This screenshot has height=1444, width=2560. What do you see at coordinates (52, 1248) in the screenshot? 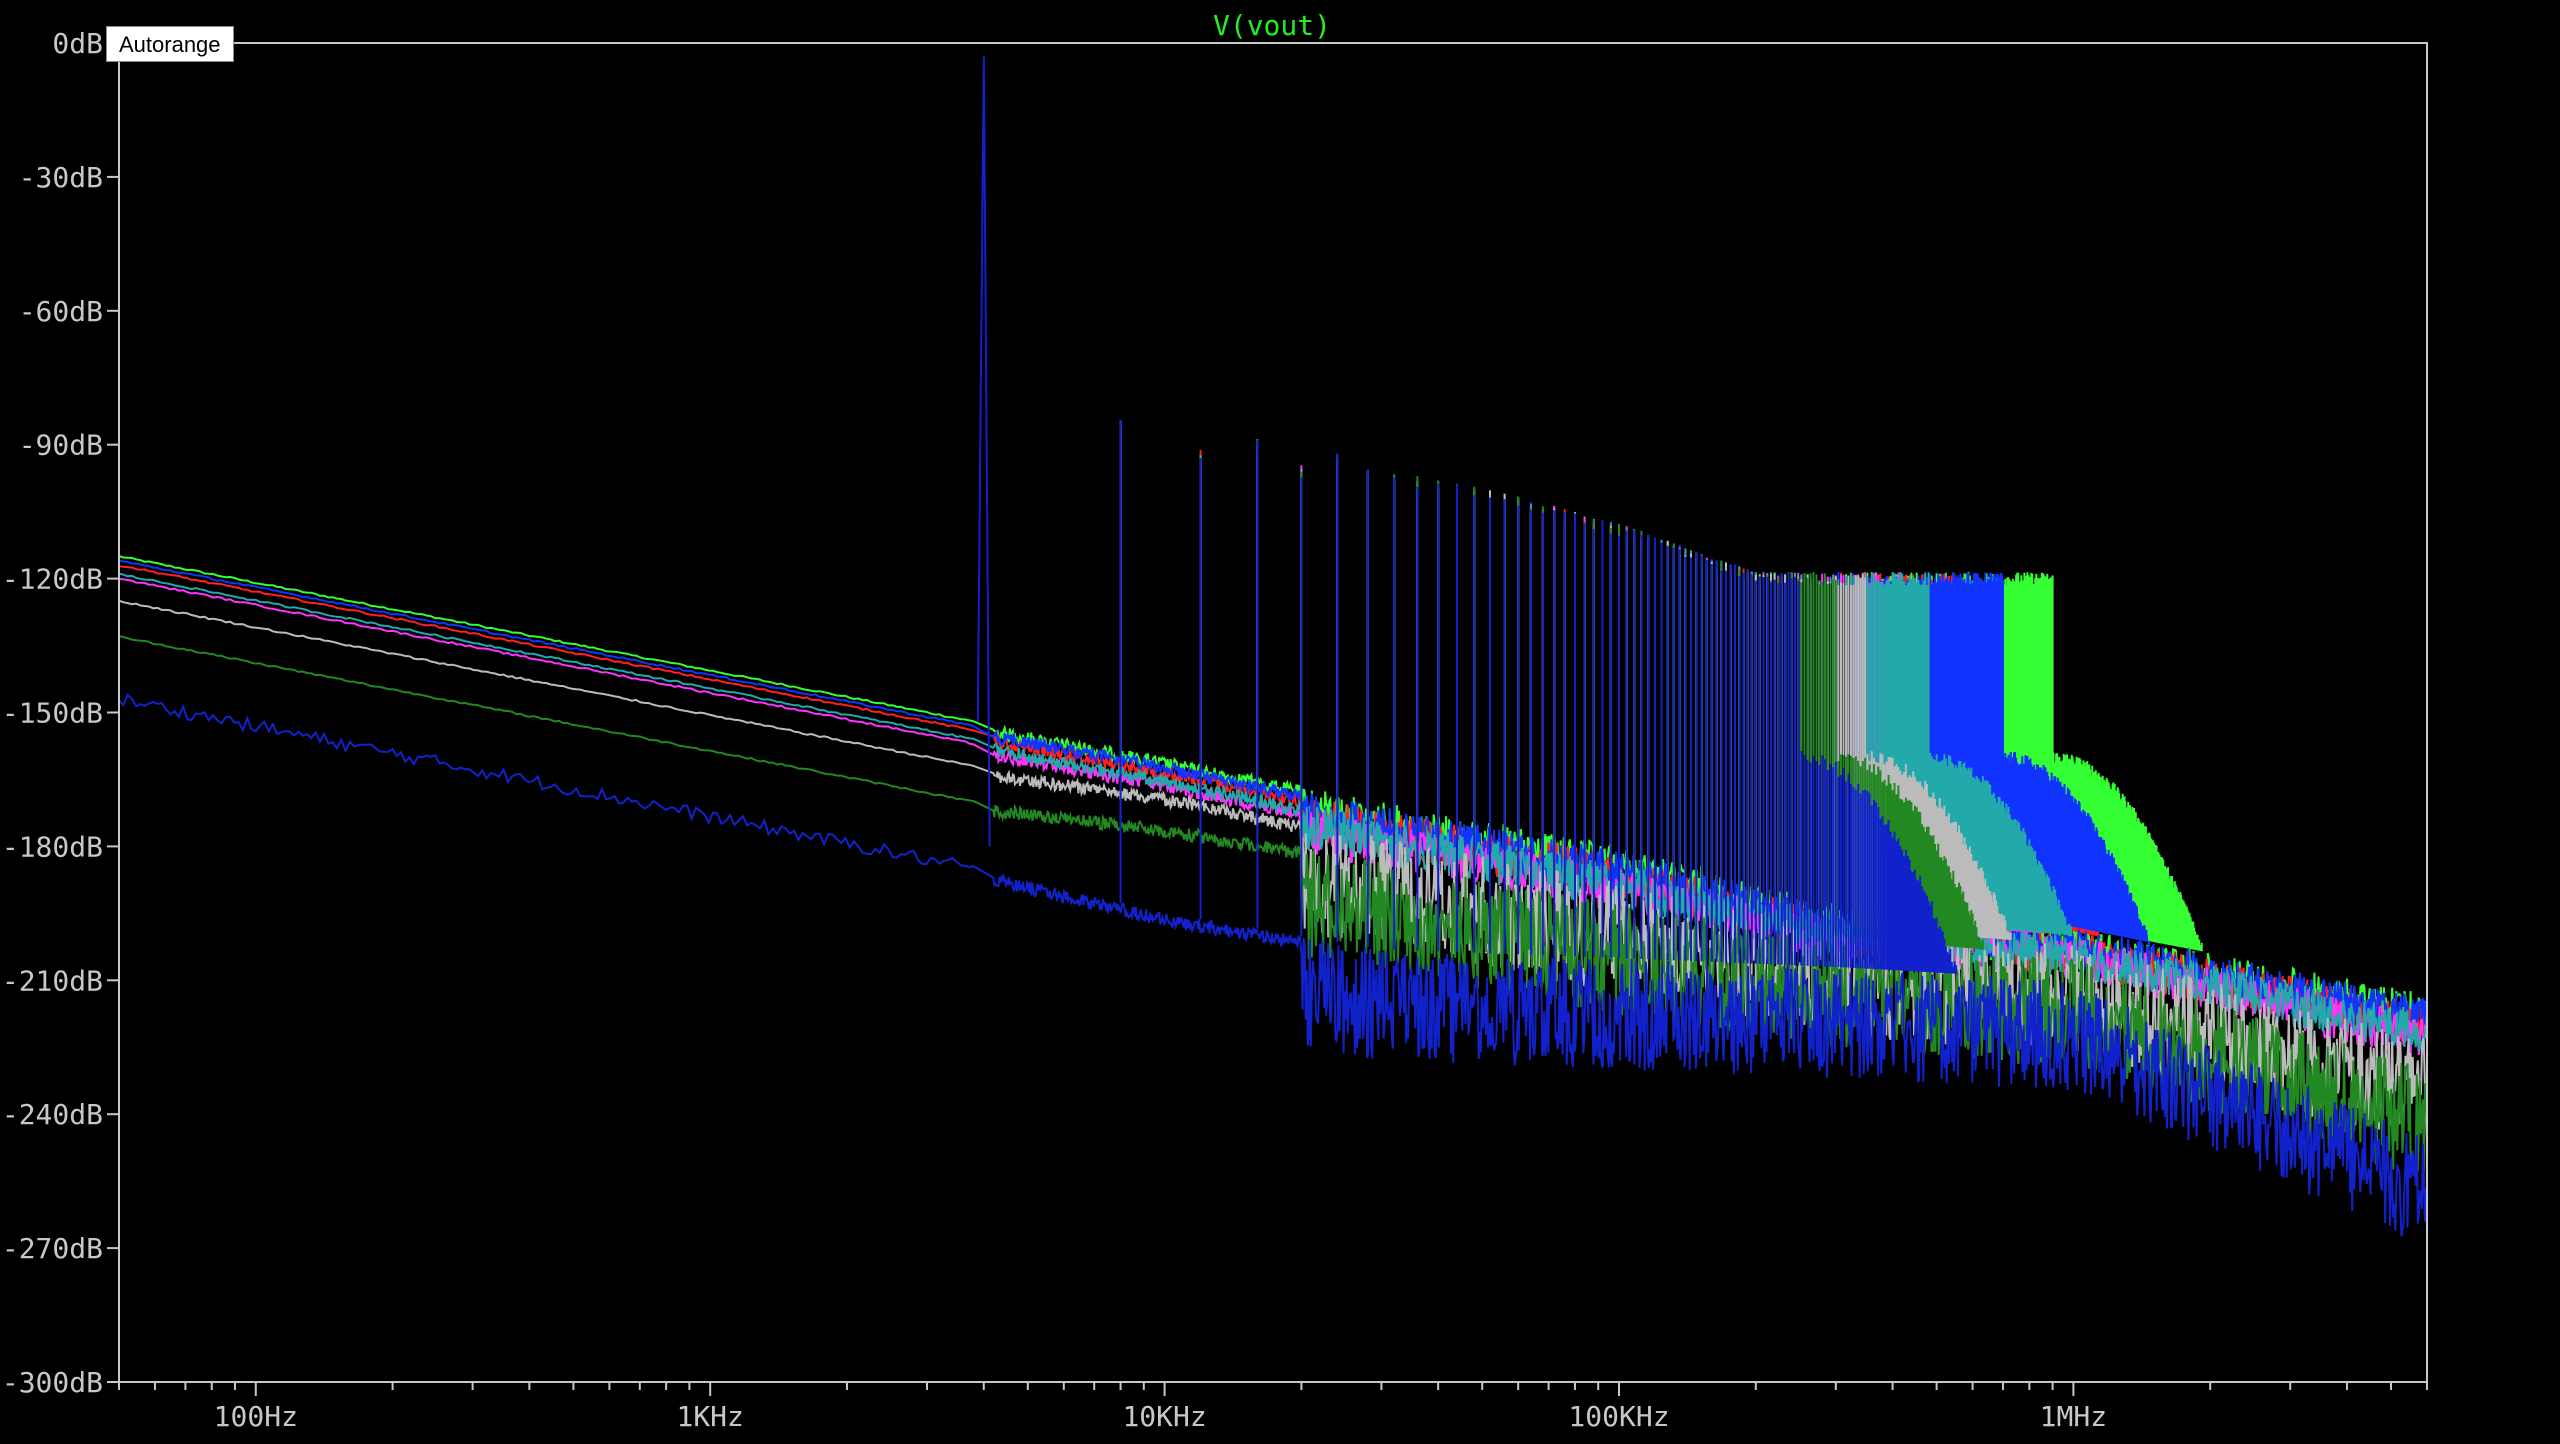
I see `y-tick-label: -270dB` at bounding box center [52, 1248].